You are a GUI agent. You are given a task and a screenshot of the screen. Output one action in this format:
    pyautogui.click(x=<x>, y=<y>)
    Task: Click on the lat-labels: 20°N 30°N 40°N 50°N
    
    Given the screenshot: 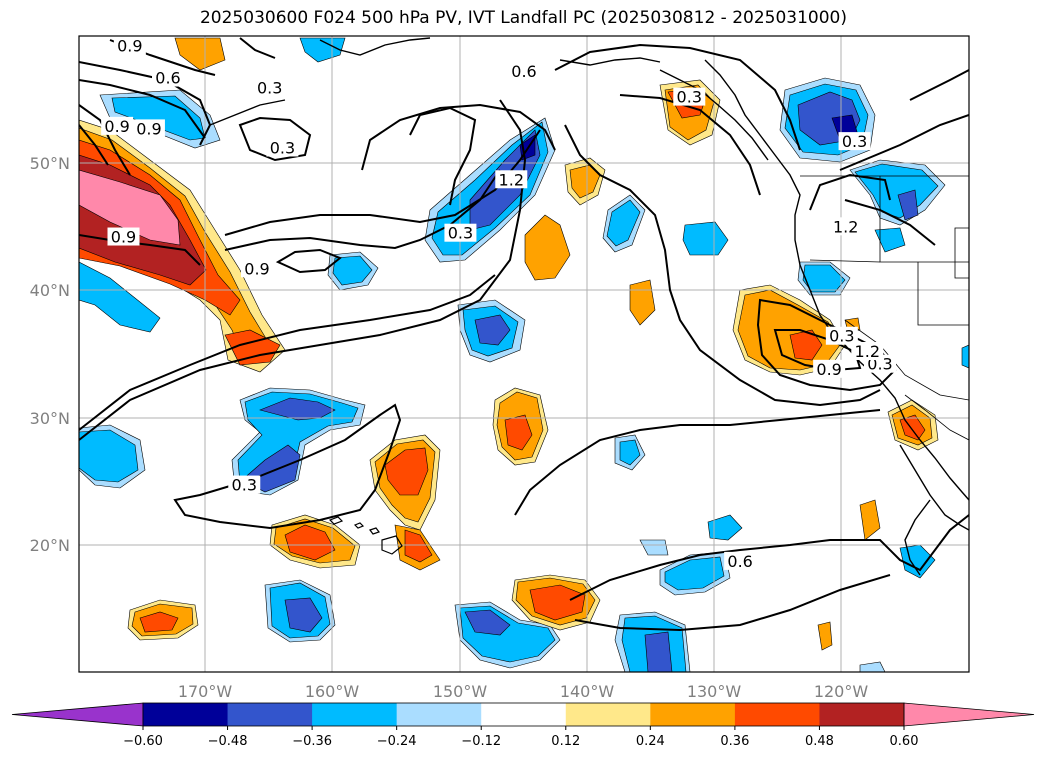 What is the action you would take?
    pyautogui.click(x=50, y=354)
    